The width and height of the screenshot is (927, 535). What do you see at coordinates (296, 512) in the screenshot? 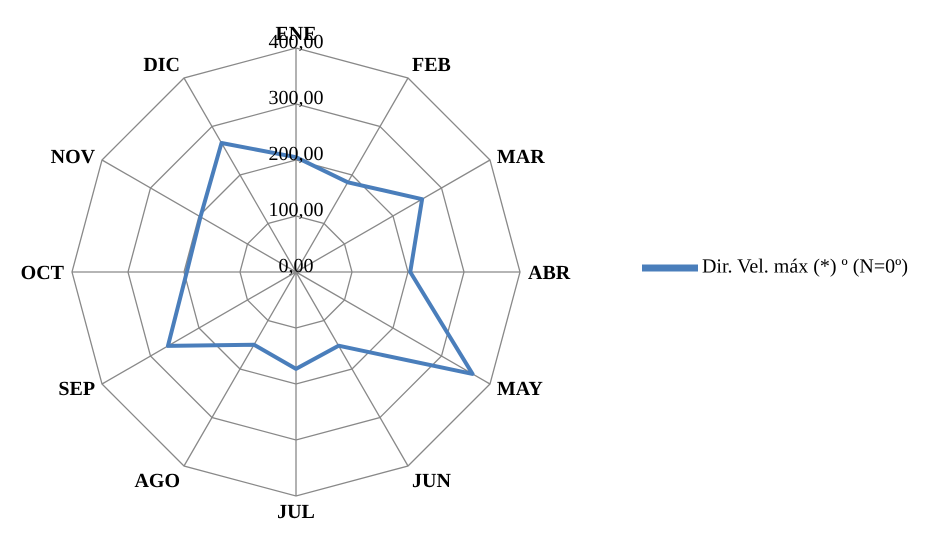
I see `spoke-label: JUL` at bounding box center [296, 512].